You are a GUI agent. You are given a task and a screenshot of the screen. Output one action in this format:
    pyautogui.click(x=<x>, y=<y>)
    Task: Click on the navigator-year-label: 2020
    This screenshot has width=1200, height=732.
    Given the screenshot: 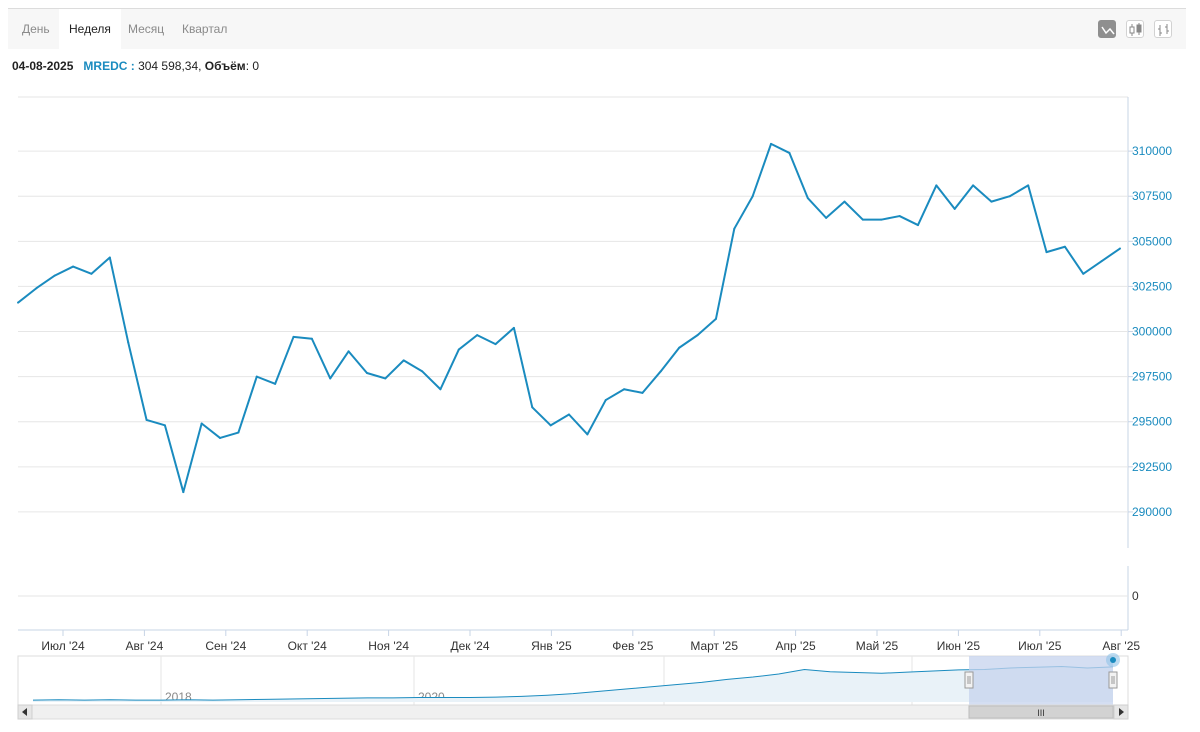 What is the action you would take?
    pyautogui.click(x=431, y=697)
    